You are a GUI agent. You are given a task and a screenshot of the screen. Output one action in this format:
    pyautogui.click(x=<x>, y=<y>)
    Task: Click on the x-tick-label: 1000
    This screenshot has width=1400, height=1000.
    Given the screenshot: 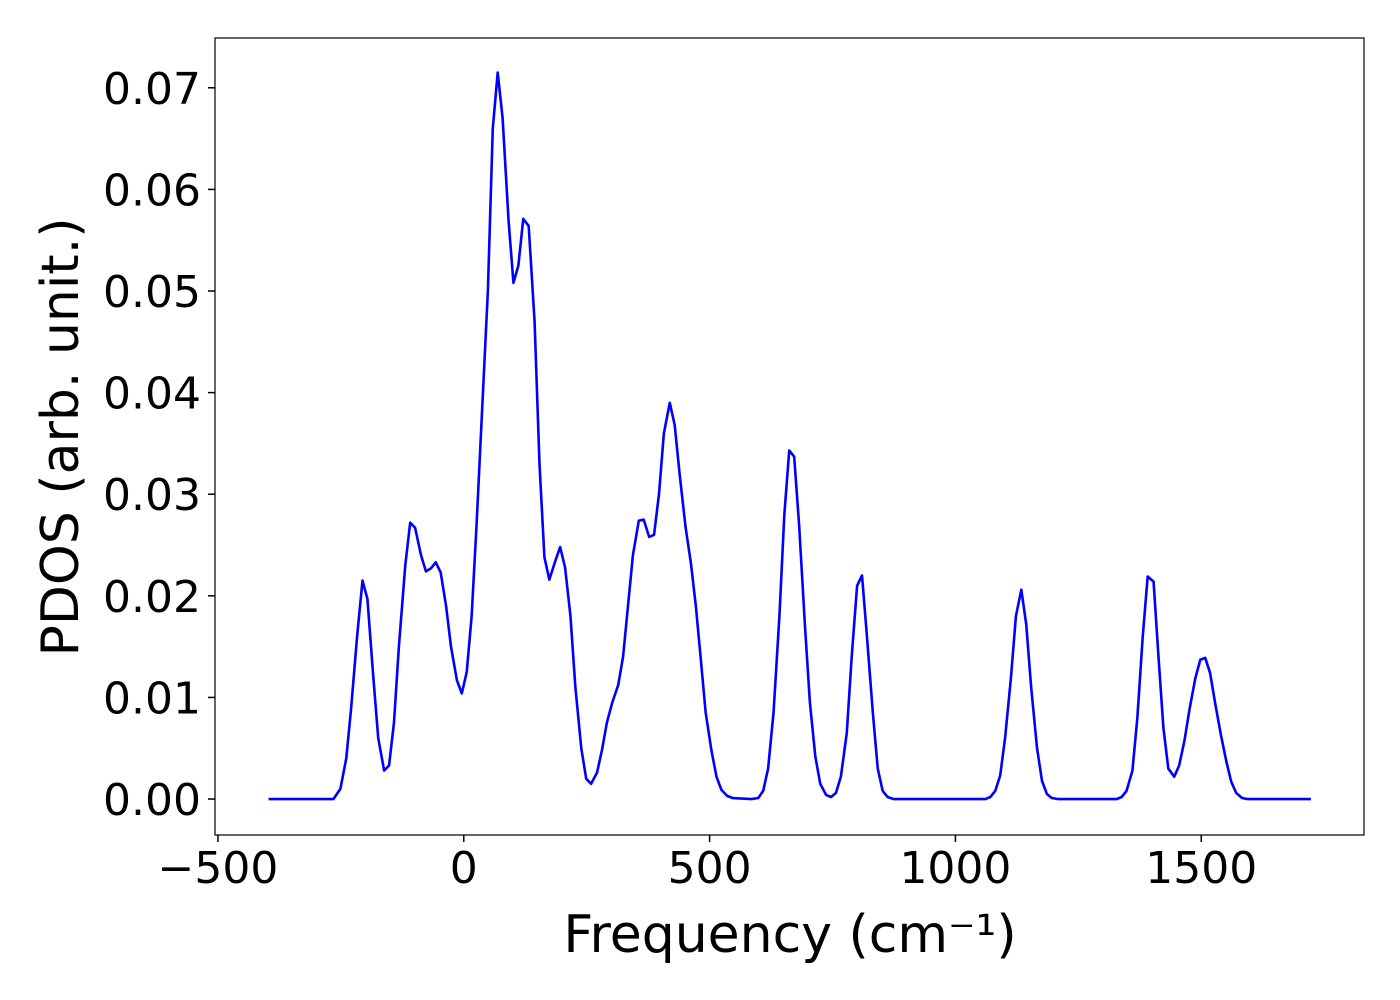 What is the action you would take?
    pyautogui.click(x=955, y=868)
    